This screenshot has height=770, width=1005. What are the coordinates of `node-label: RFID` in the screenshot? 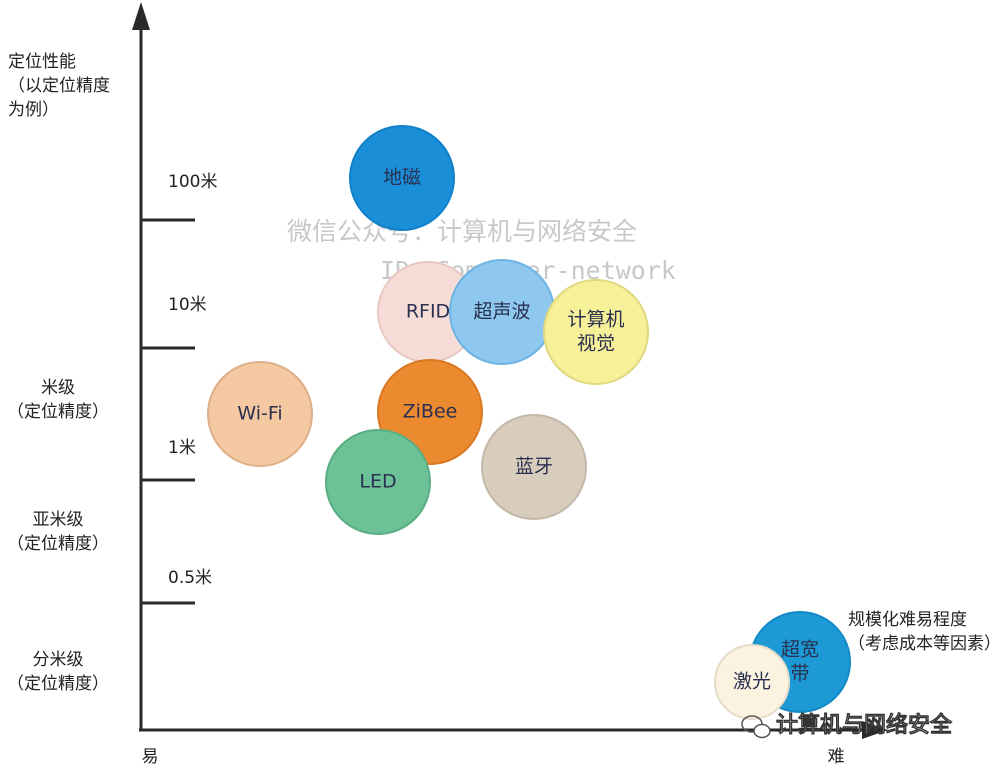 It's located at (428, 312).